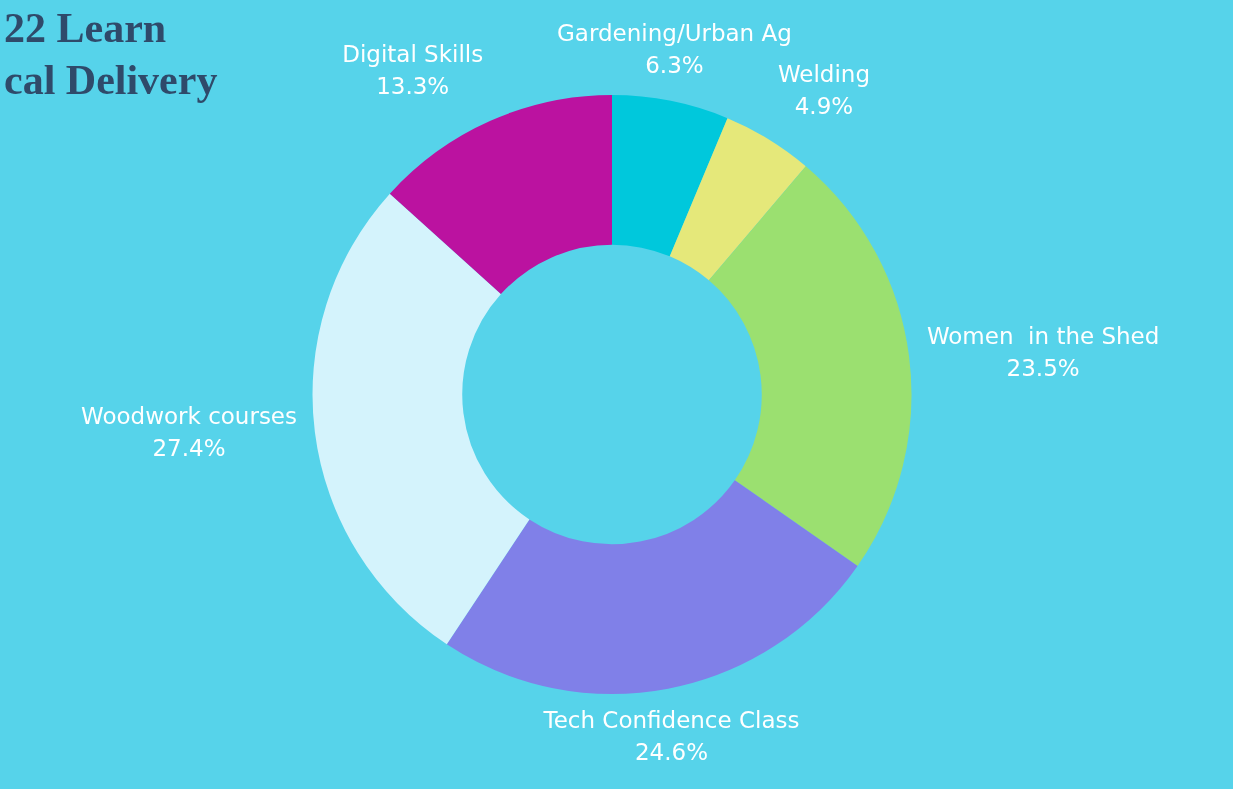 Image resolution: width=1233 pixels, height=789 pixels. I want to click on data-label: 23.5%, so click(1043, 367).